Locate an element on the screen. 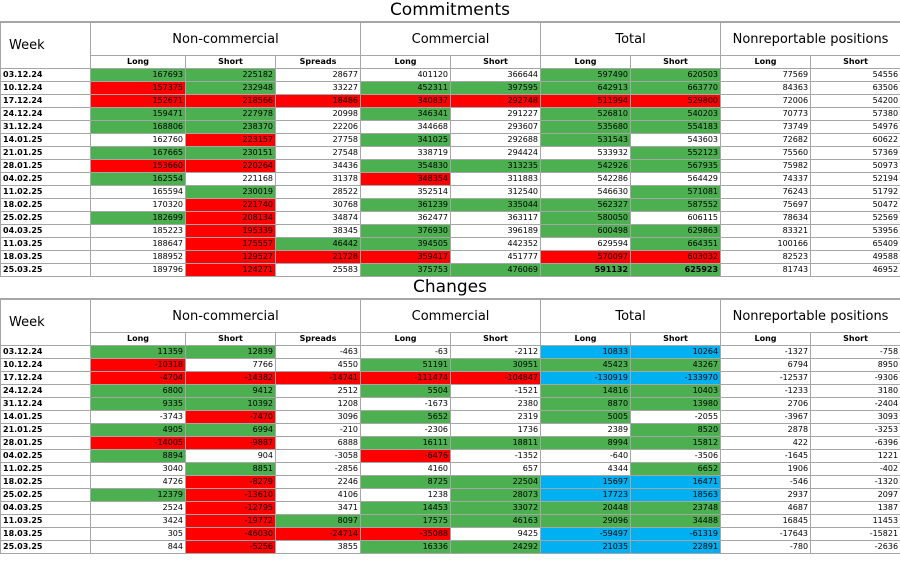 The height and width of the screenshot is (566, 900). value-cell: 225182 is located at coordinates (230, 75).